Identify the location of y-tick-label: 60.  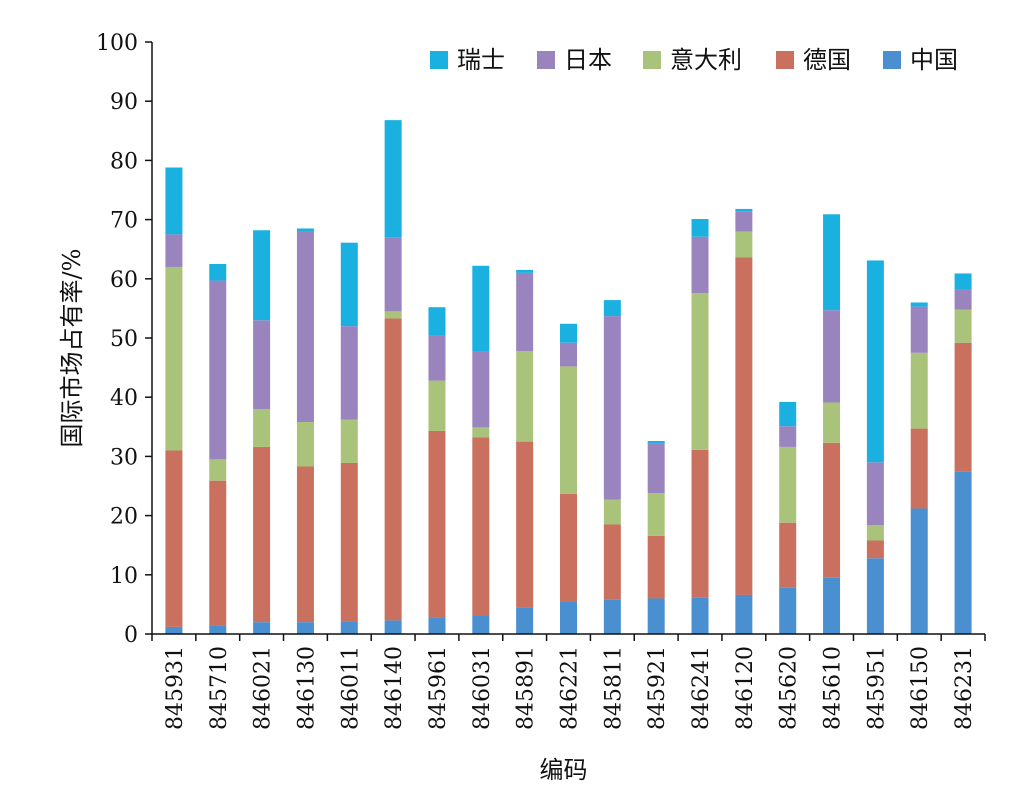
(124, 280).